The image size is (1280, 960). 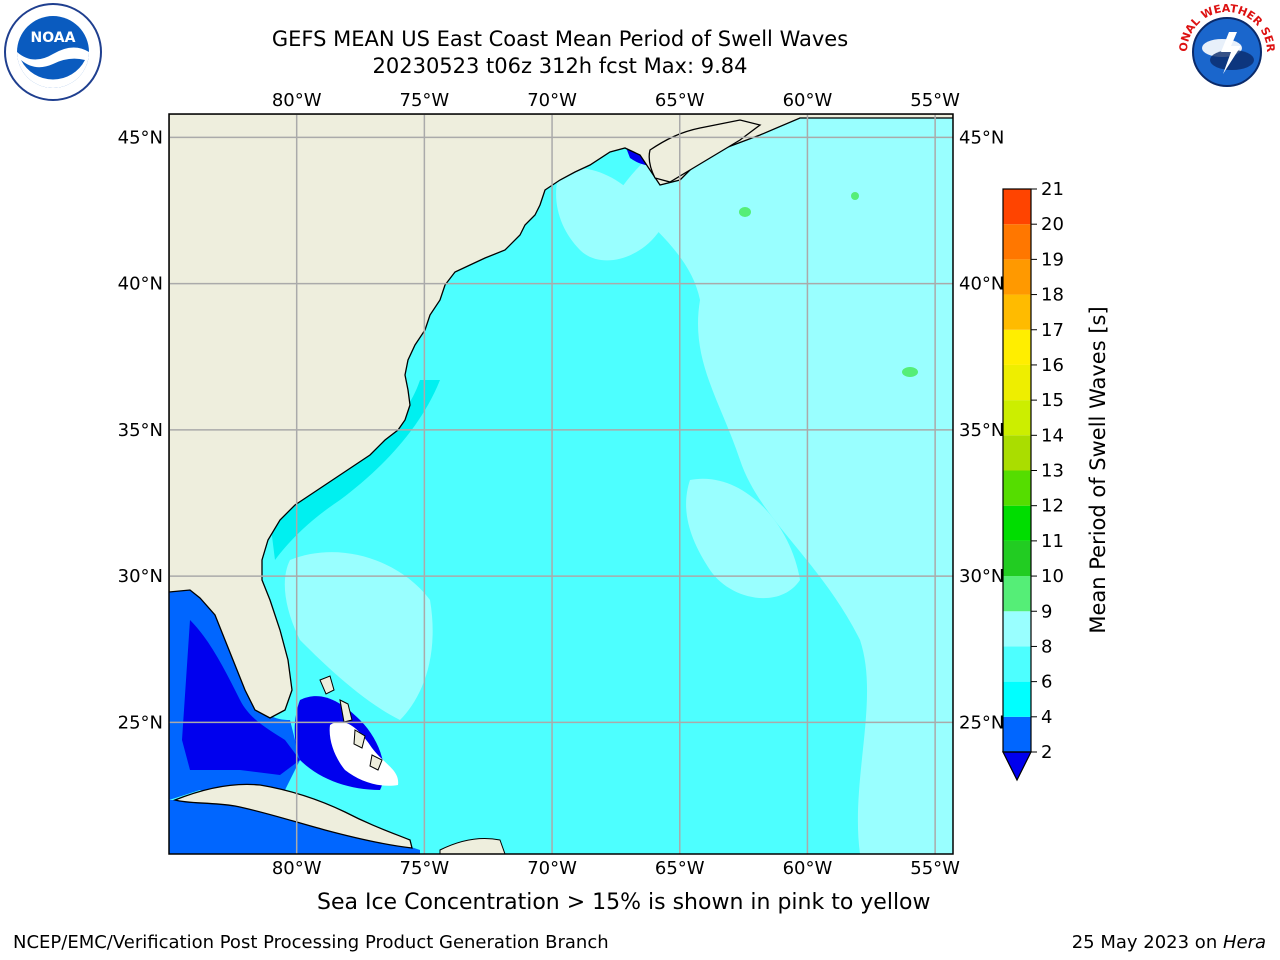 I want to click on lon-tick-bottom: 75°W, so click(x=425, y=868).